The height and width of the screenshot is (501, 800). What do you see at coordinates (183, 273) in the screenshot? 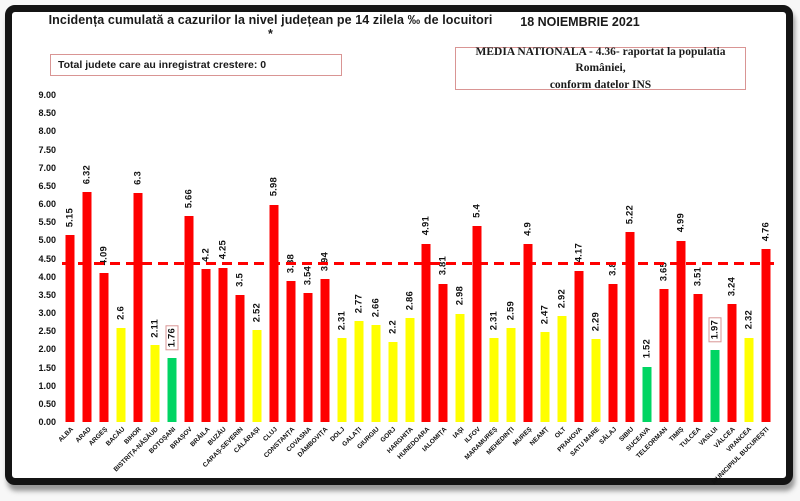
I see `bar-column: 5.66 BRAȘOV` at bounding box center [183, 273].